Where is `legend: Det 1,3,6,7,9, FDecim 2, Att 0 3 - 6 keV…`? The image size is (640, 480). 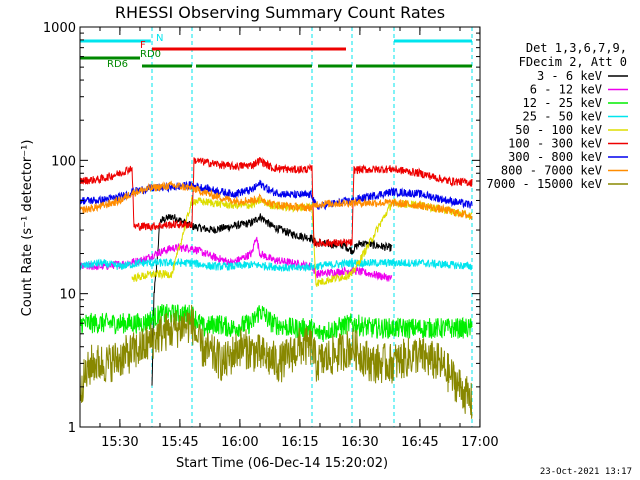 legend: Det 1,3,6,7,9, FDecim 2, Att 0 3 - 6 keV… is located at coordinates (557, 116).